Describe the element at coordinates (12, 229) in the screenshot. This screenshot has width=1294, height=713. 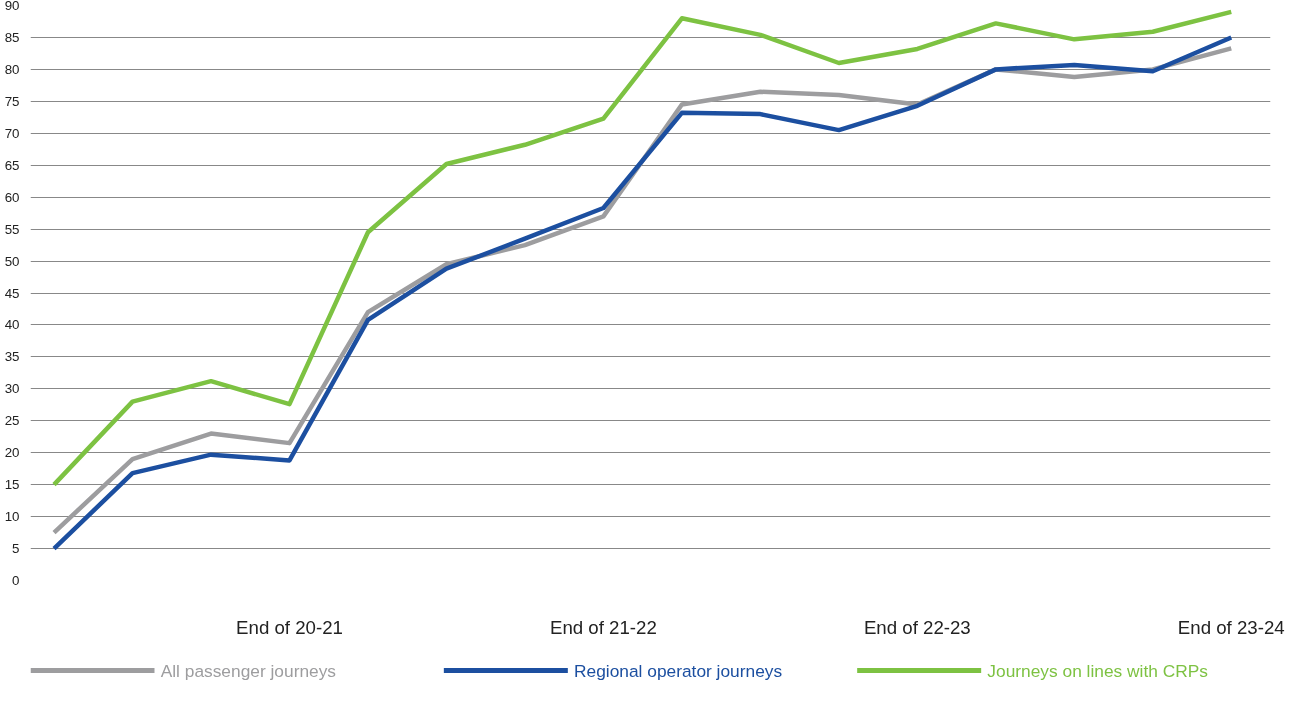
I see `y-tick-label: 55` at that location.